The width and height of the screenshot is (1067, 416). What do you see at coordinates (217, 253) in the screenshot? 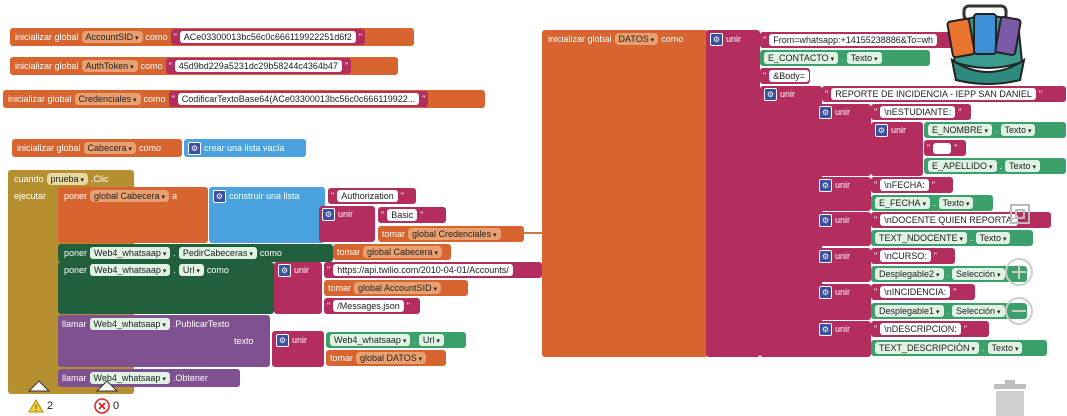
I see `property-pedircabeceras: PedirCabeceras` at bounding box center [217, 253].